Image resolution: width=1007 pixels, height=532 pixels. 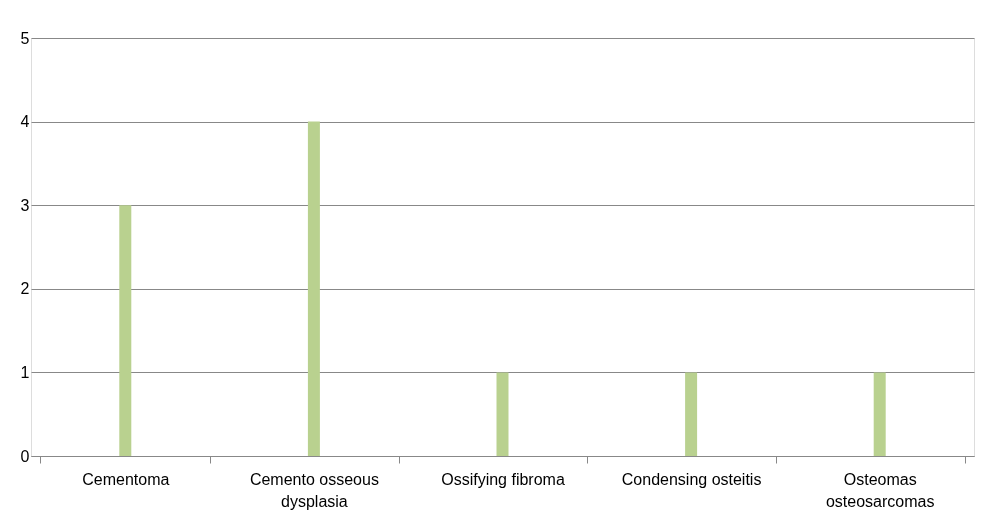 What do you see at coordinates (503, 479) in the screenshot?
I see `x-tick-label: Ossifying fibroma` at bounding box center [503, 479].